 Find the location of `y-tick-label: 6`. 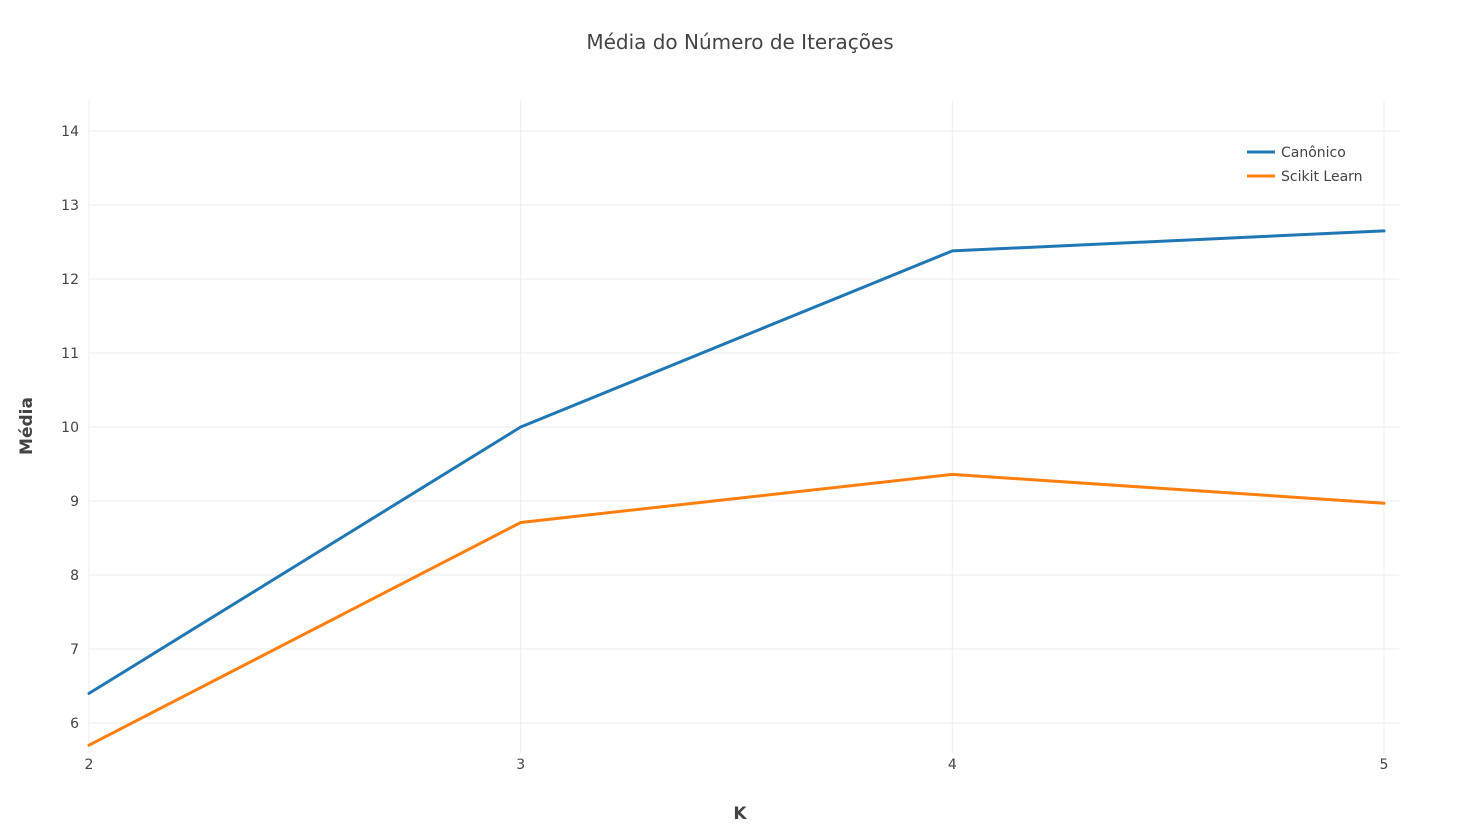

y-tick-label: 6 is located at coordinates (74, 724).